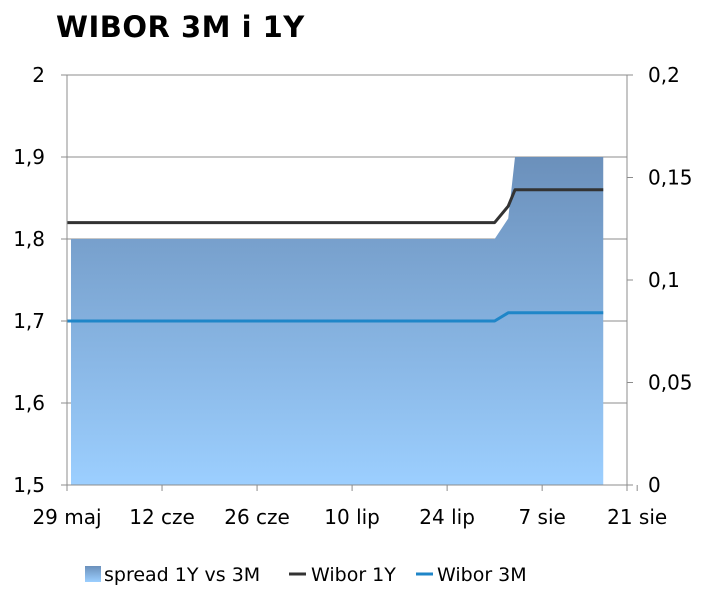 The height and width of the screenshot is (595, 702). What do you see at coordinates (335, 206) in the screenshot?
I see `line-wibor-1y` at bounding box center [335, 206].